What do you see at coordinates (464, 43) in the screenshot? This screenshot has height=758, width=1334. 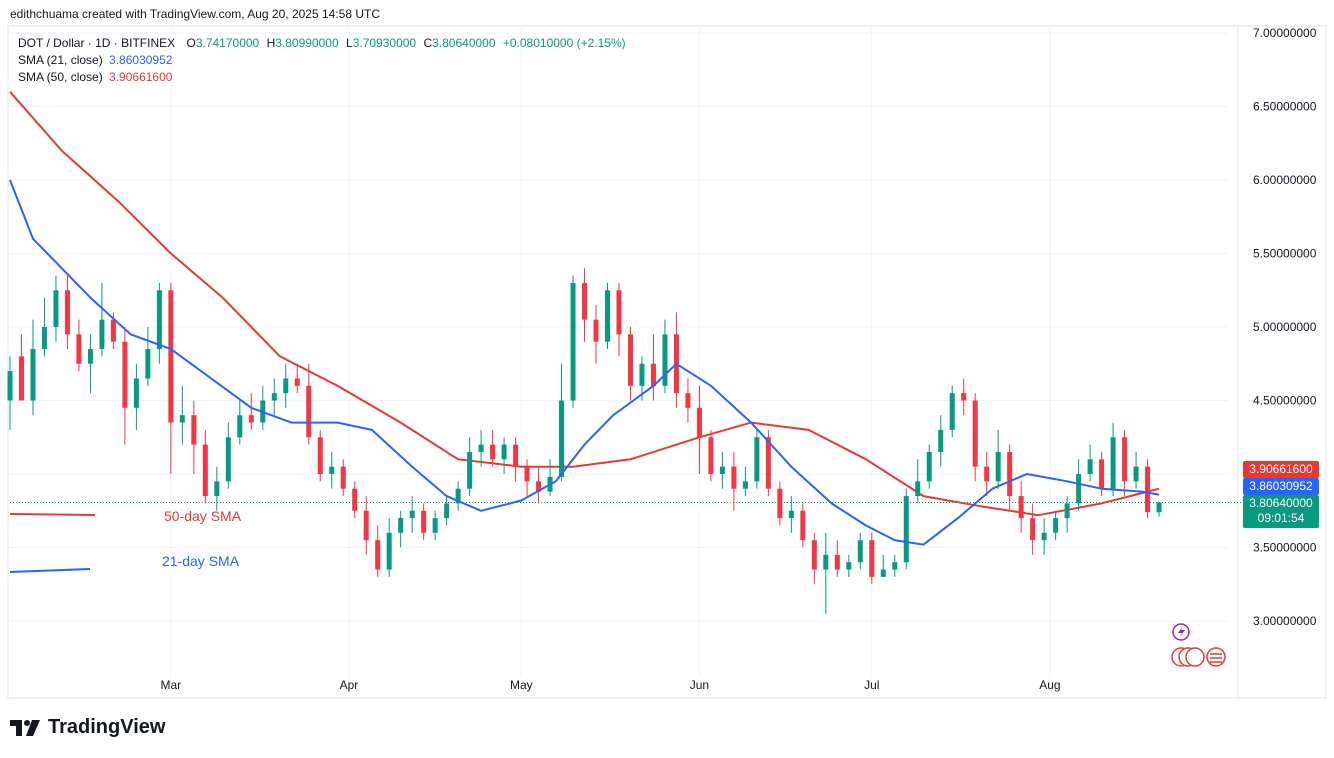 I see `close-value: 3.80640000` at bounding box center [464, 43].